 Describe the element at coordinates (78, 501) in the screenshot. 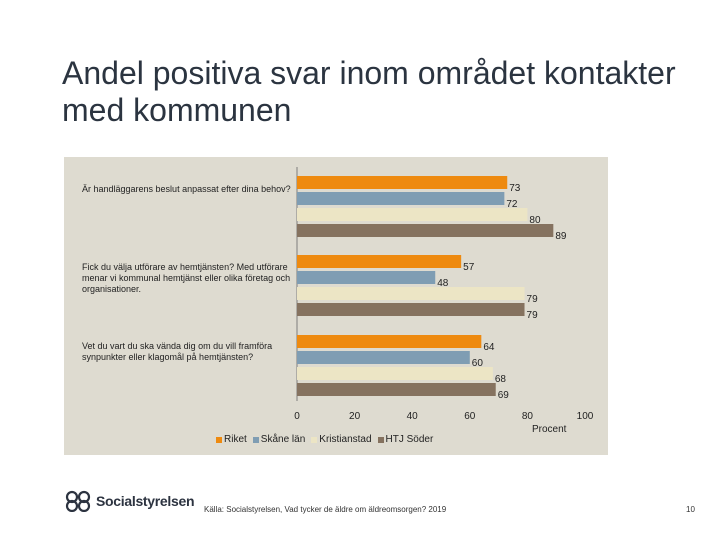

I see `socialstyrelsen-logo-icon` at that location.